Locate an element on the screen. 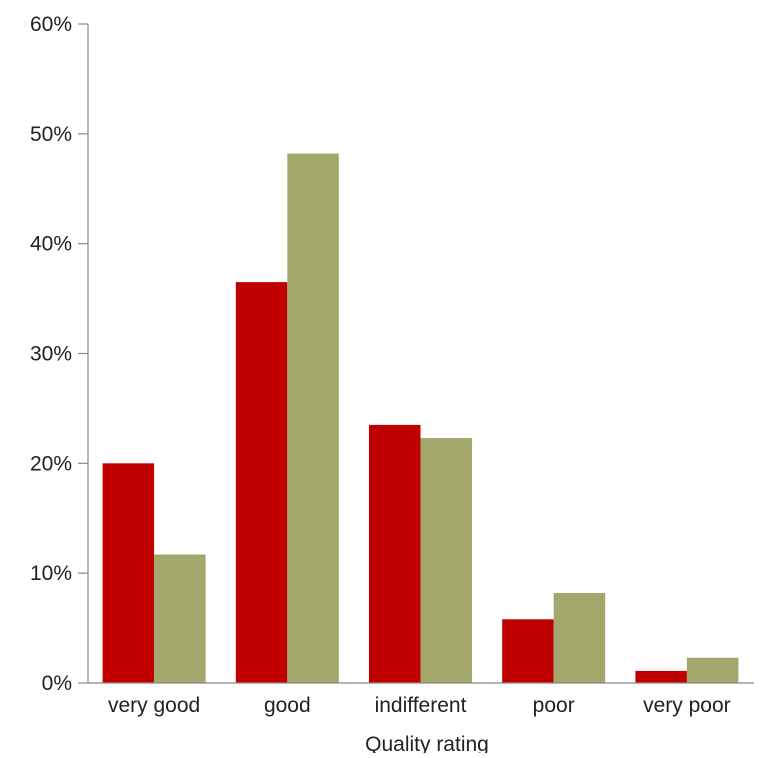 The image size is (770, 758). y-tick-label: 40% is located at coordinates (51, 244).